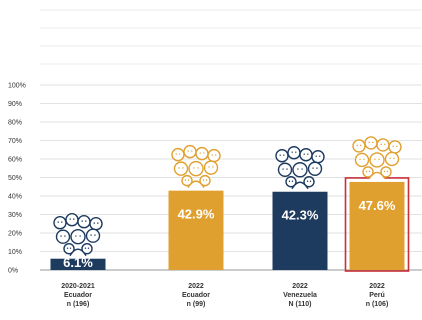 The height and width of the screenshot is (320, 422). Describe the element at coordinates (15, 123) in the screenshot. I see `y-tick-label: 80%` at that location.